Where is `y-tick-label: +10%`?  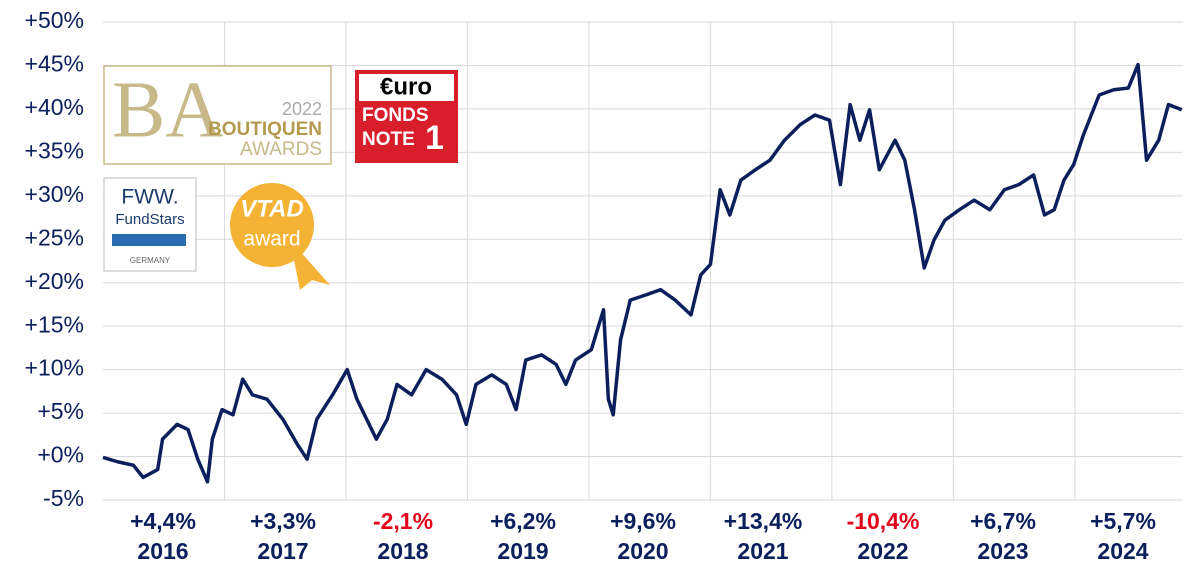
y-tick-label: +10% is located at coordinates (54, 368).